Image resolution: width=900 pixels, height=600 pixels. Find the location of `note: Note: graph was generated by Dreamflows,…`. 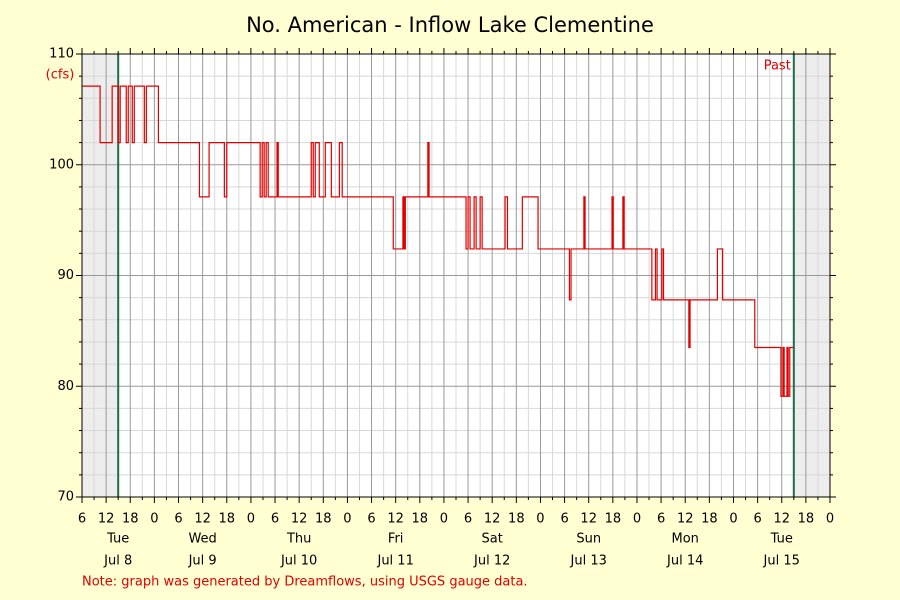

note: Note: graph was generated by Dreamflows,… is located at coordinates (305, 582).